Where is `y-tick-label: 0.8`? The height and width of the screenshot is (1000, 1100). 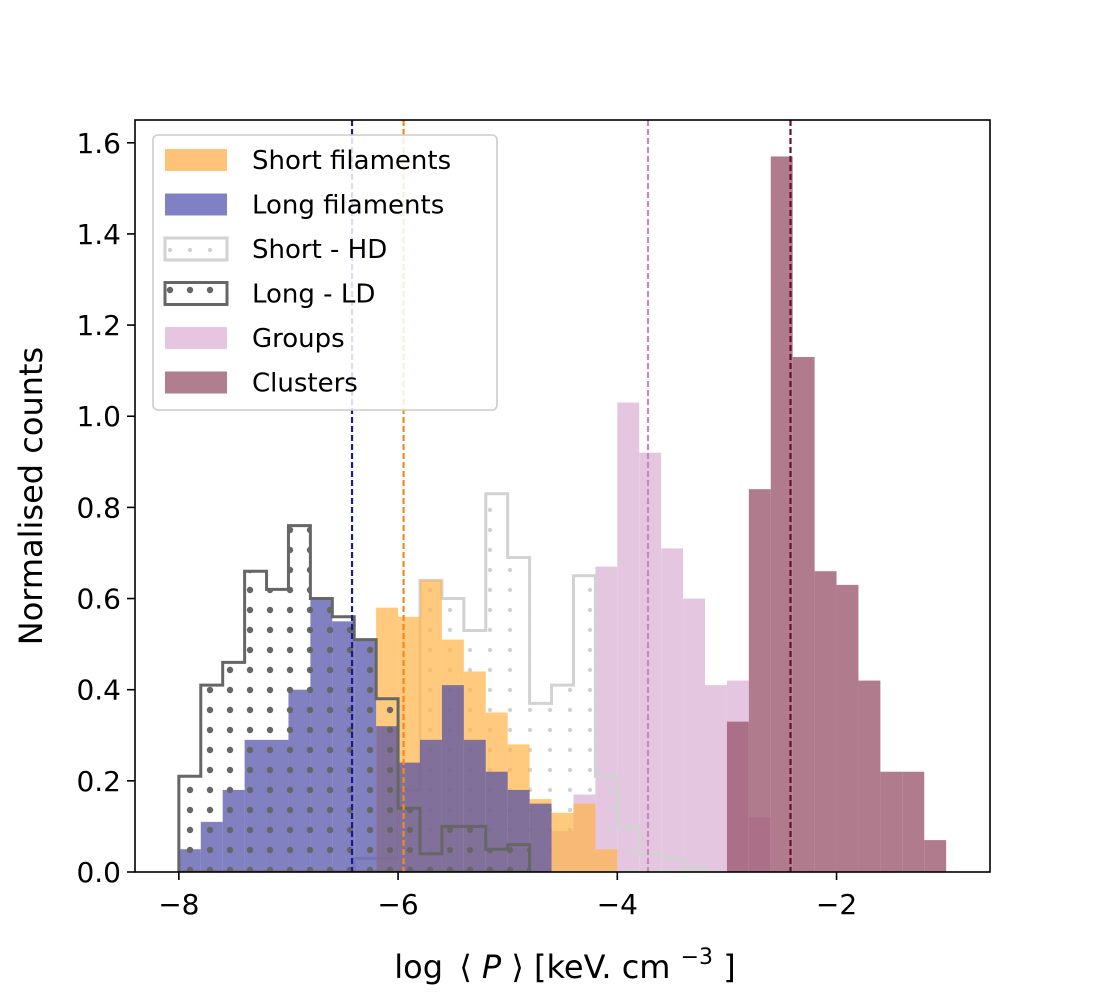
y-tick-label: 0.8 is located at coordinates (98, 507).